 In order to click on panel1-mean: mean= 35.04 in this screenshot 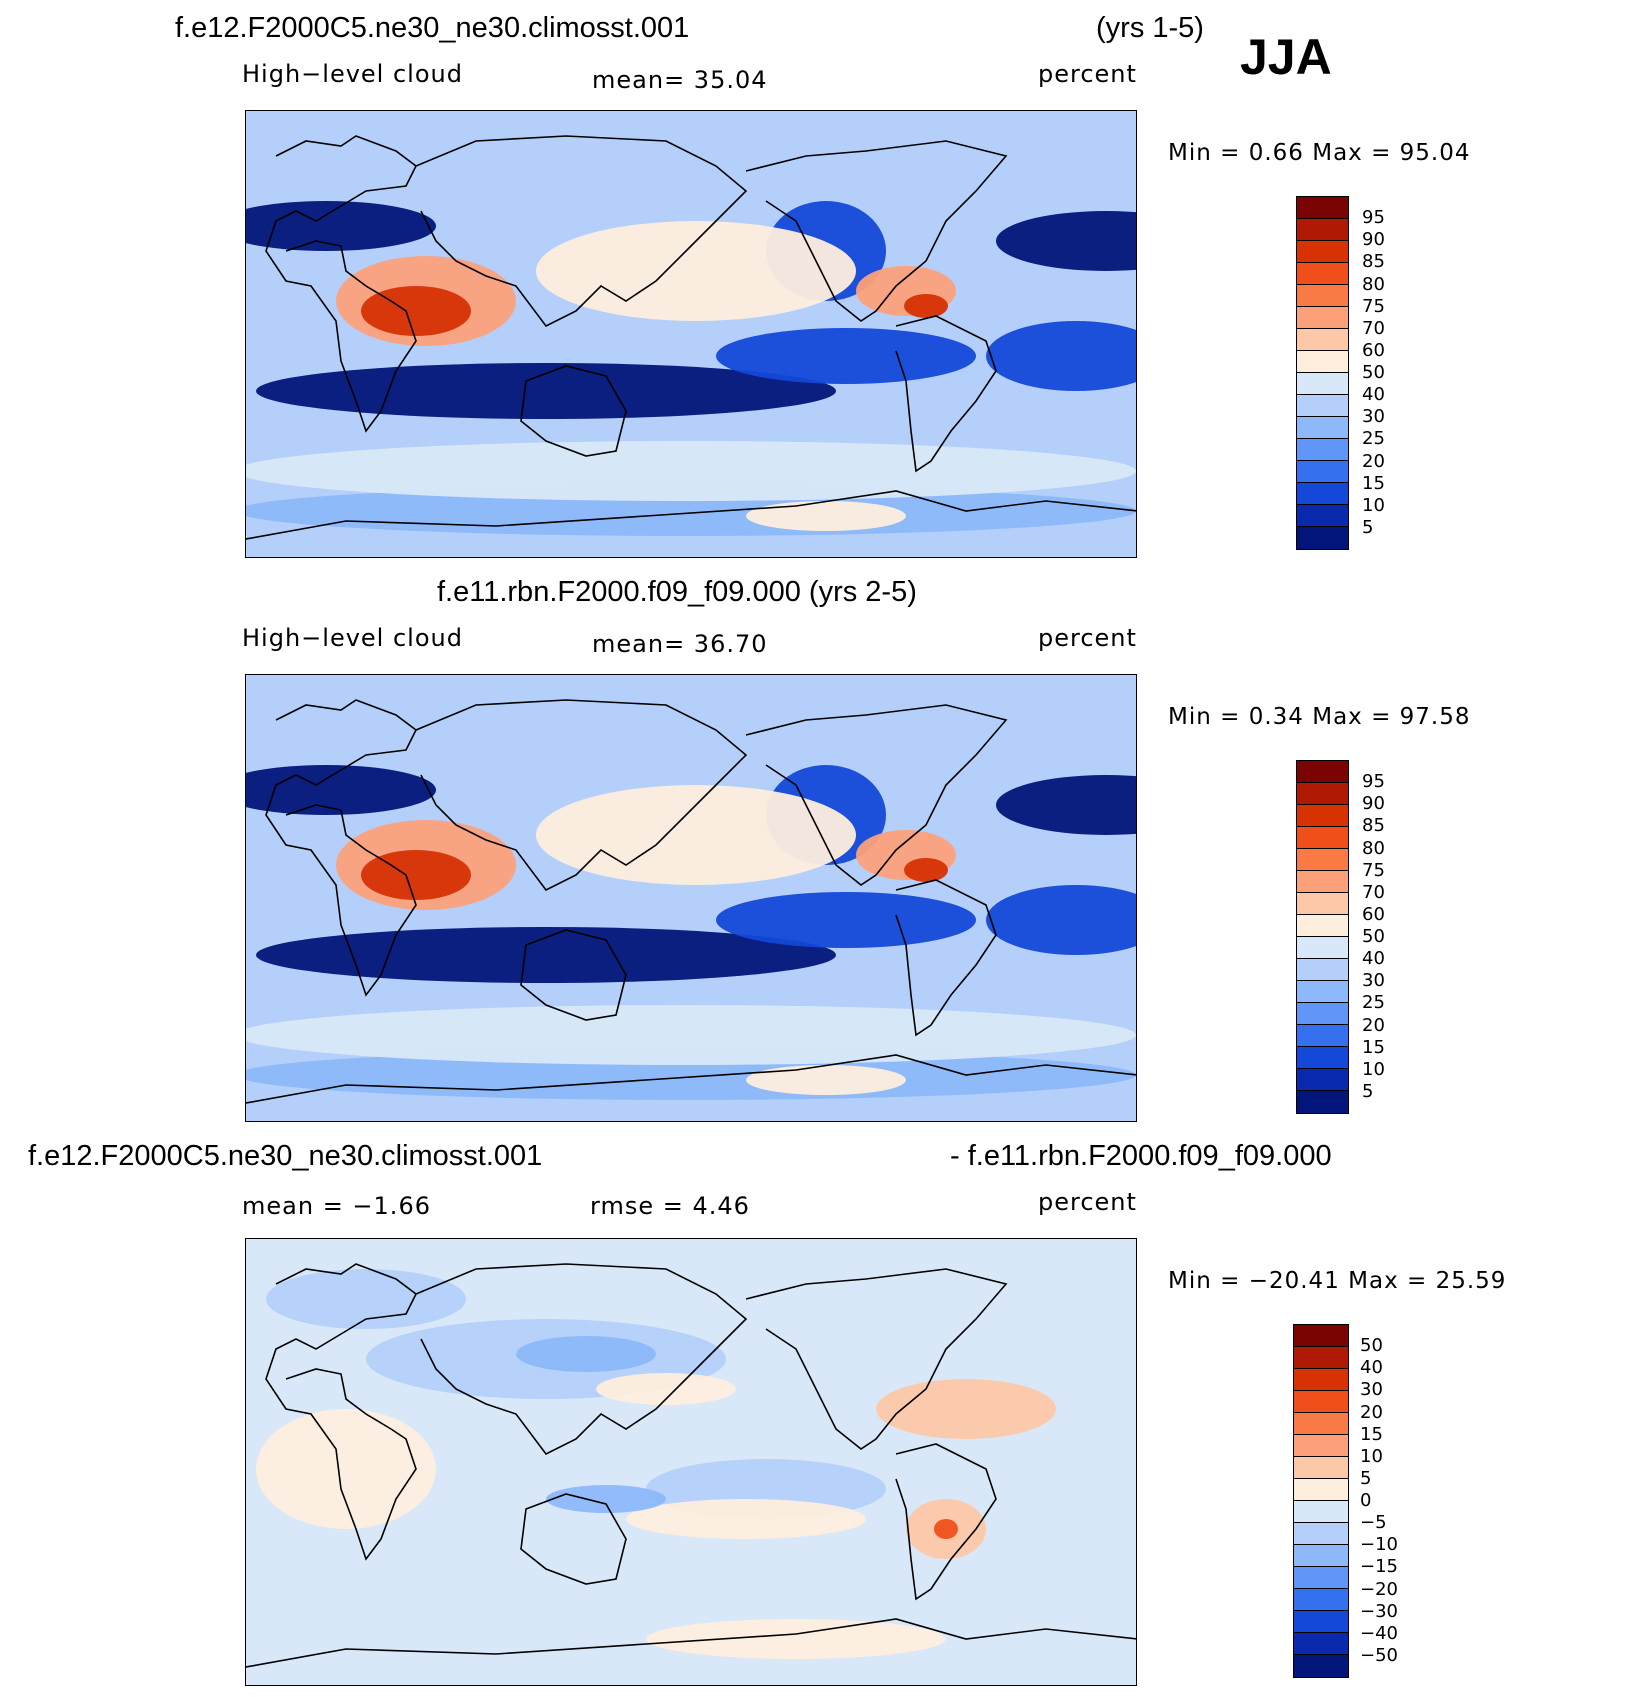, I will do `click(680, 80)`.